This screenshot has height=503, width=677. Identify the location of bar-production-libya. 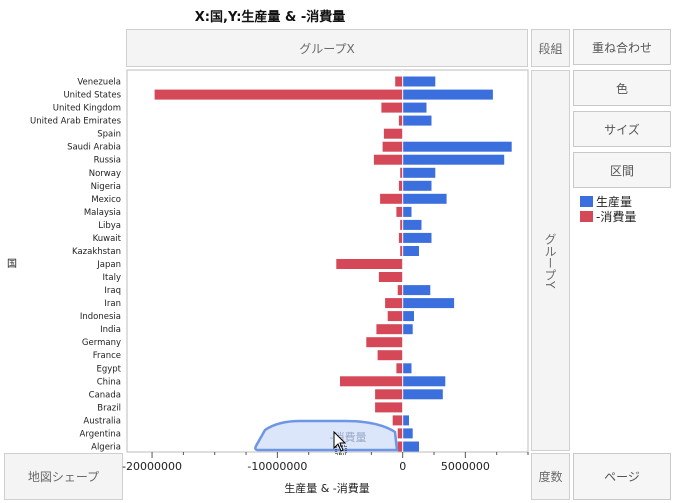
(412, 224).